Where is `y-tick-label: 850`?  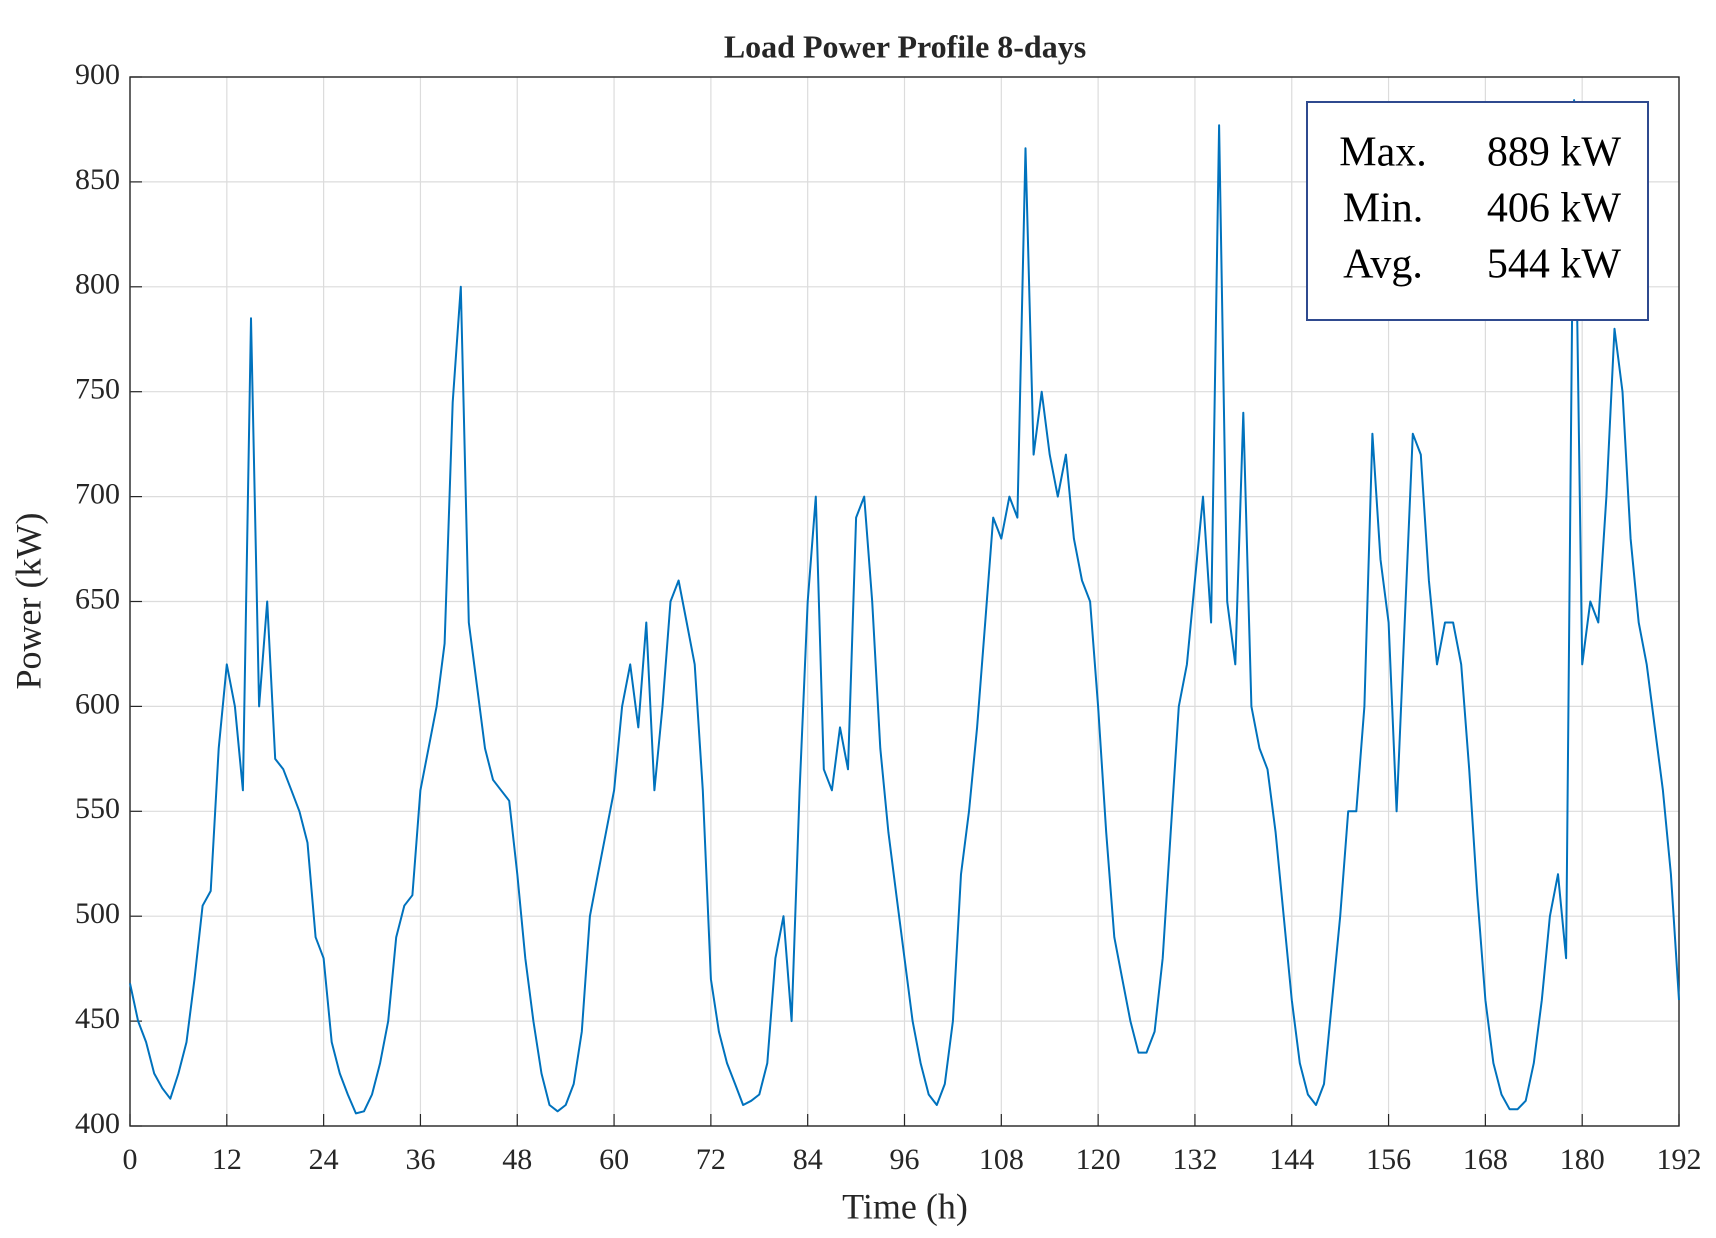
y-tick-label: 850 is located at coordinates (97, 179).